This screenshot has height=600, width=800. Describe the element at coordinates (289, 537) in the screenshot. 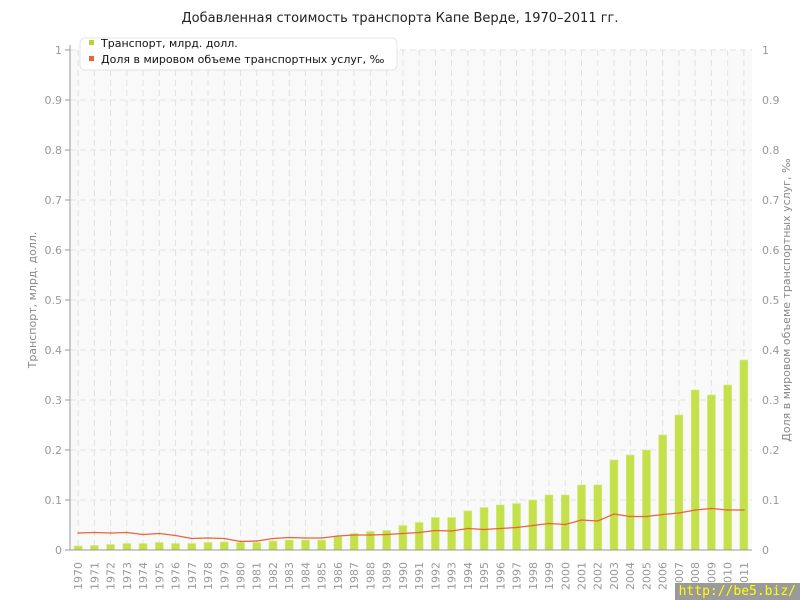

I see `line-point-1983` at that location.